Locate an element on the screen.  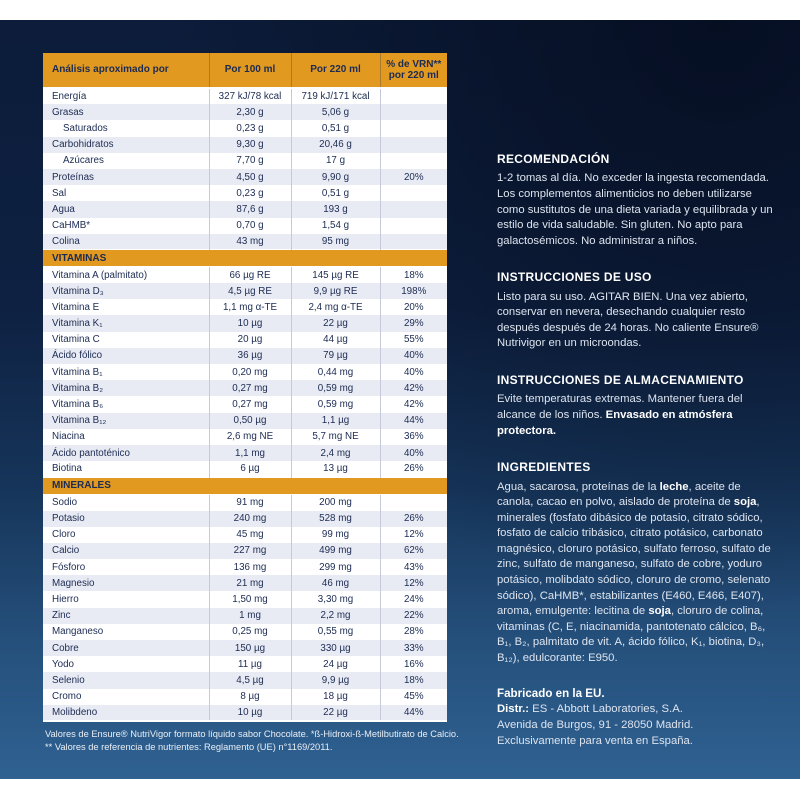
nutrient-label: Molibdeno is located at coordinates (126, 712).